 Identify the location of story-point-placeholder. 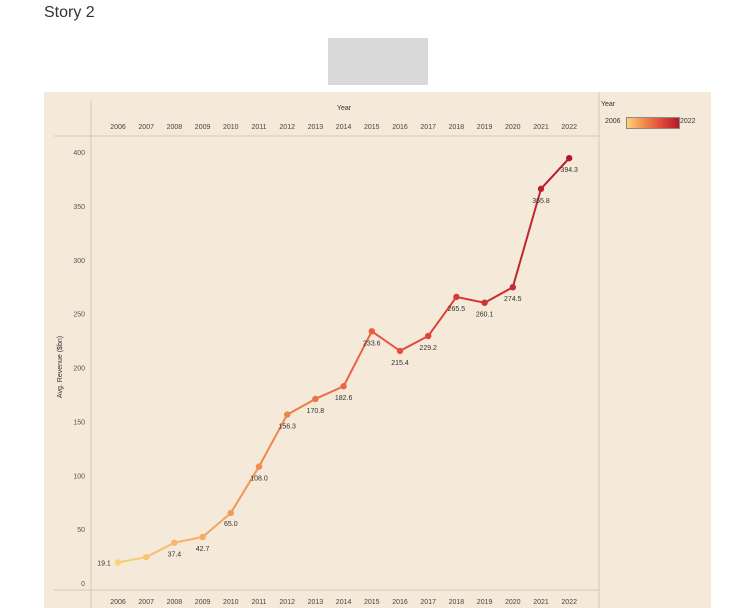
(378, 61).